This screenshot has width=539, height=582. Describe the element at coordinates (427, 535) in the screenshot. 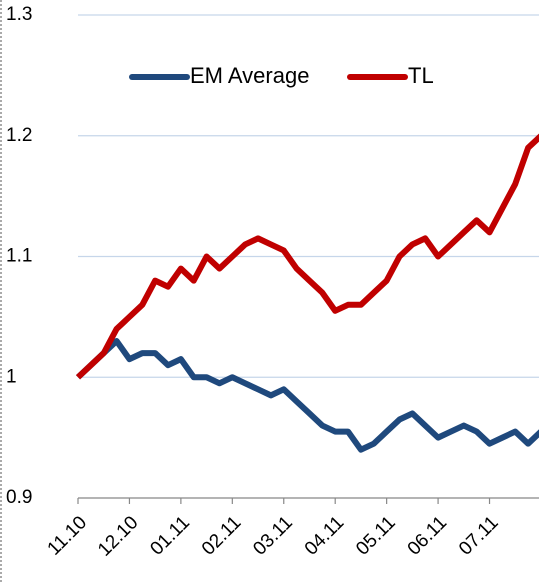

I see `x-tick-label: 06.11` at that location.